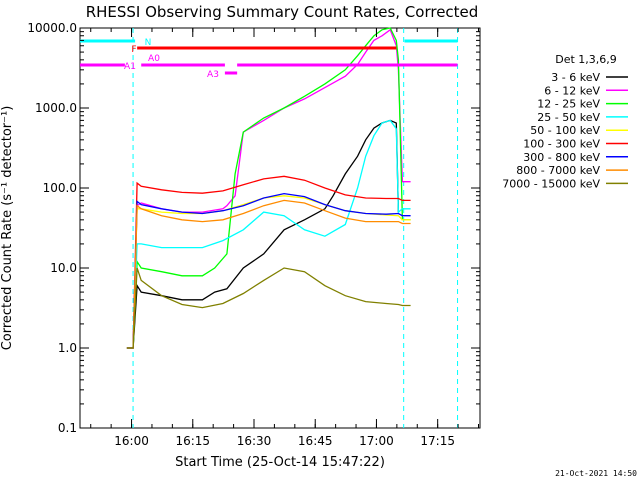 This screenshot has height=480, width=640. What do you see at coordinates (280, 462) in the screenshot?
I see `x-axis-label: Start Time (25-Oct-14 15:47:22)` at bounding box center [280, 462].